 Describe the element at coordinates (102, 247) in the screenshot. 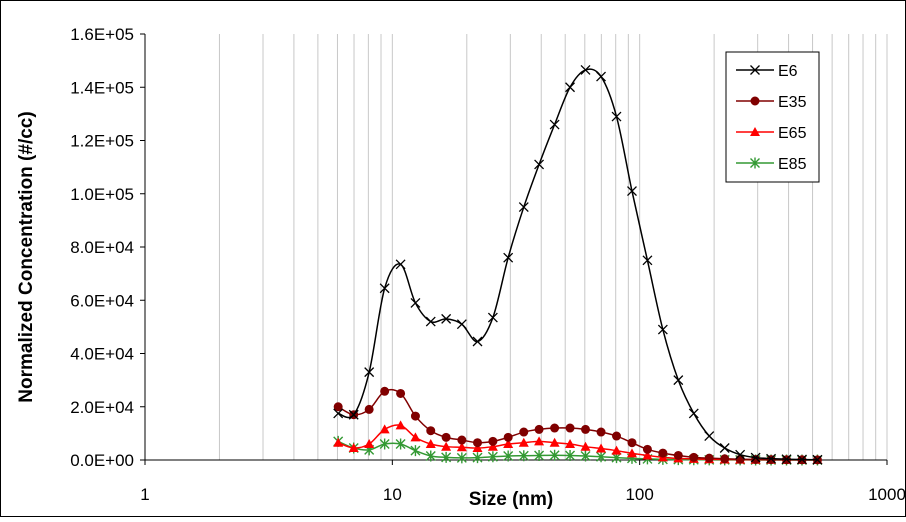

I see `y-tick-label: 8.0E+04` at that location.